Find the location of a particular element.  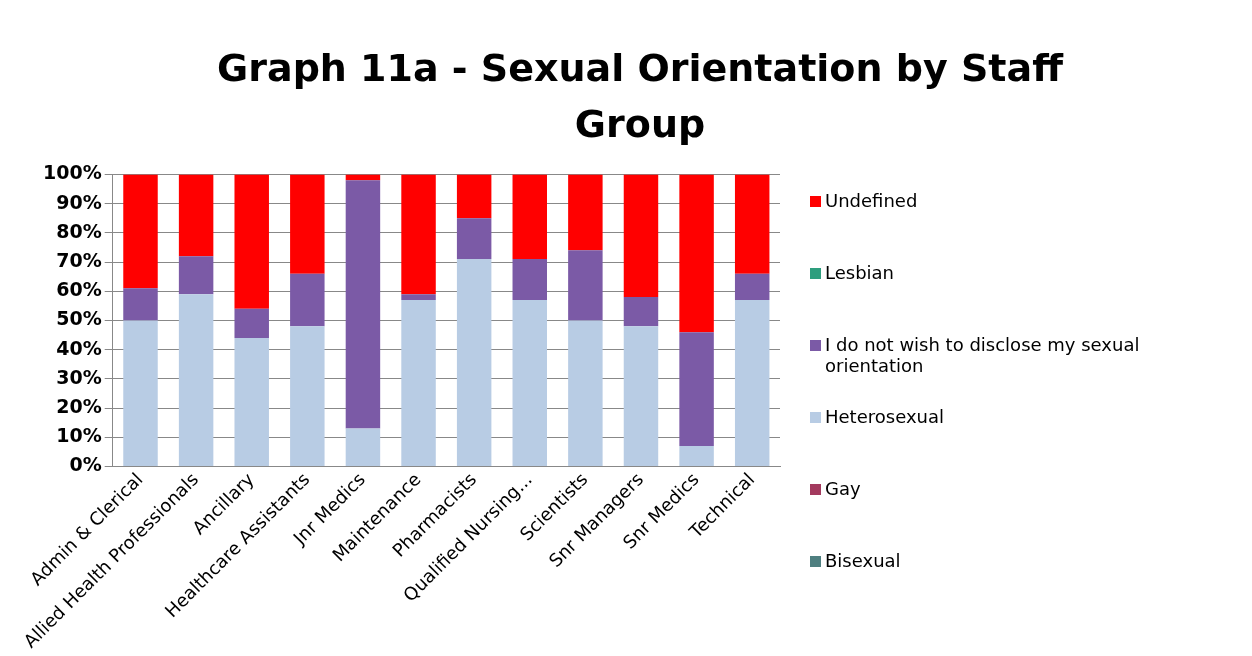

y-tick-label: 100% is located at coordinates (72, 172).